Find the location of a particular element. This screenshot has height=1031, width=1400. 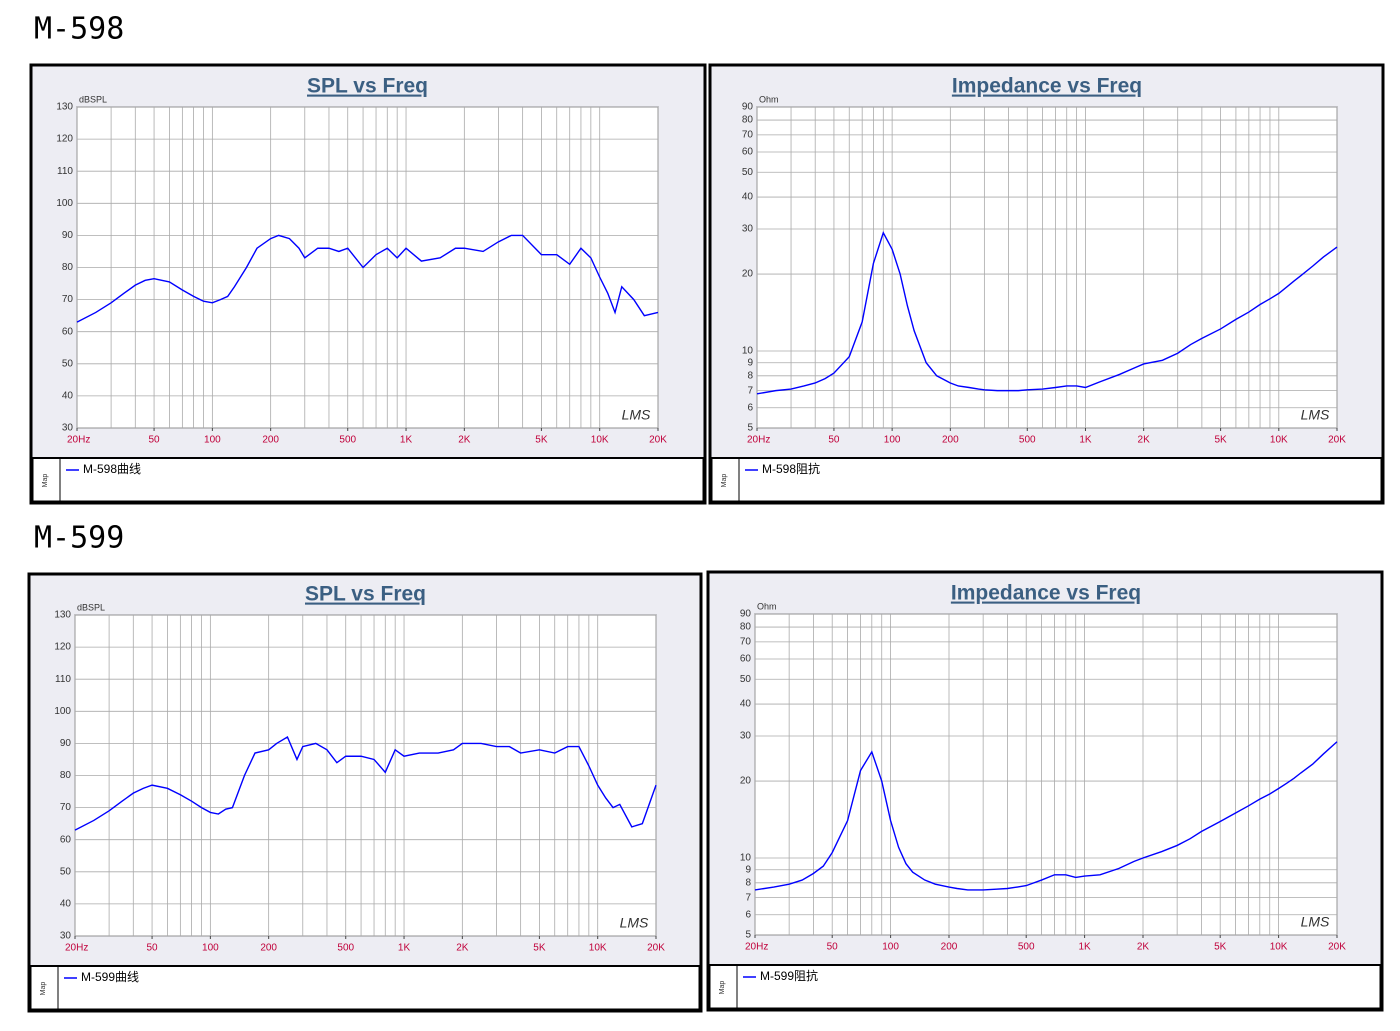

chart-title: SPL vs Freq is located at coordinates (367, 86).